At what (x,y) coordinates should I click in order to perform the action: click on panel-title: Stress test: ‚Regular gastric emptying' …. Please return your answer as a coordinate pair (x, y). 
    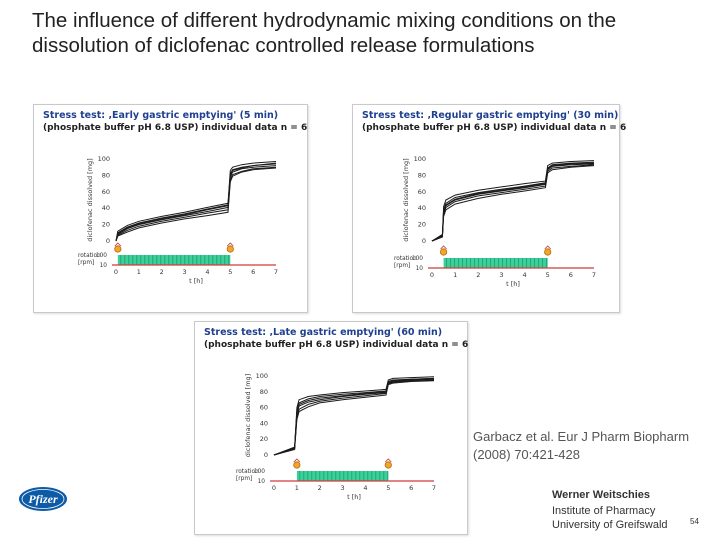
    Looking at the image, I should click on (490, 115).